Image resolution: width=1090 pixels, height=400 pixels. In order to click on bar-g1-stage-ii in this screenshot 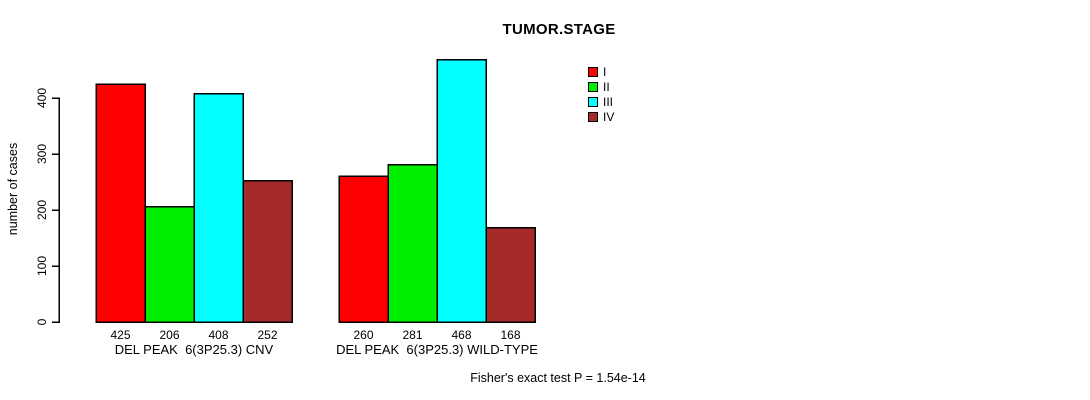, I will do `click(169, 264)`.